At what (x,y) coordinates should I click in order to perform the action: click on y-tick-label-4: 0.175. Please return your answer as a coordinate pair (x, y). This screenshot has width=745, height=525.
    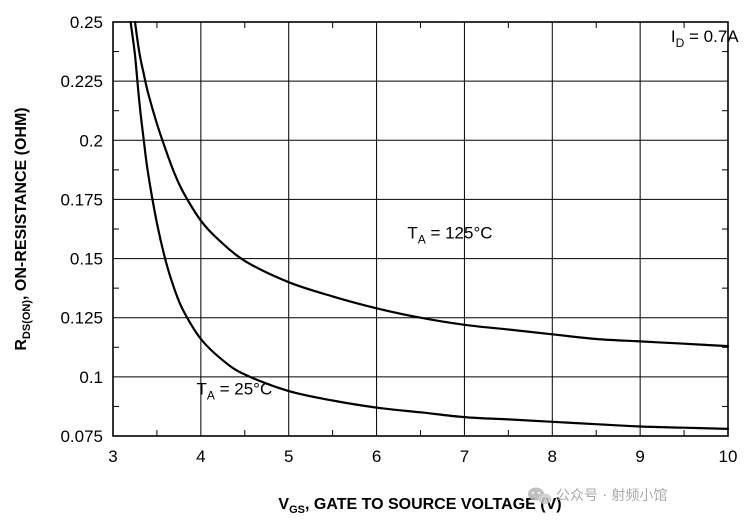
    Looking at the image, I should click on (81, 199).